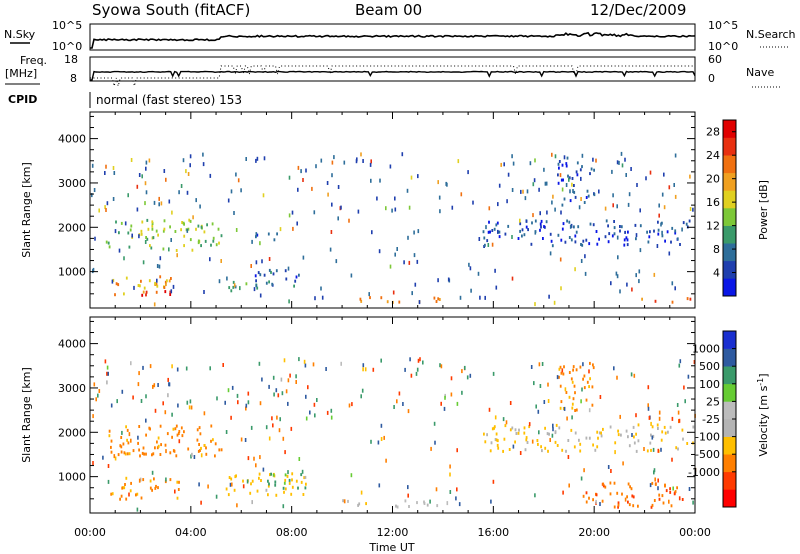  Describe the element at coordinates (763, 210) in the screenshot. I see `power-colorbar-label: Power [dB]` at that location.